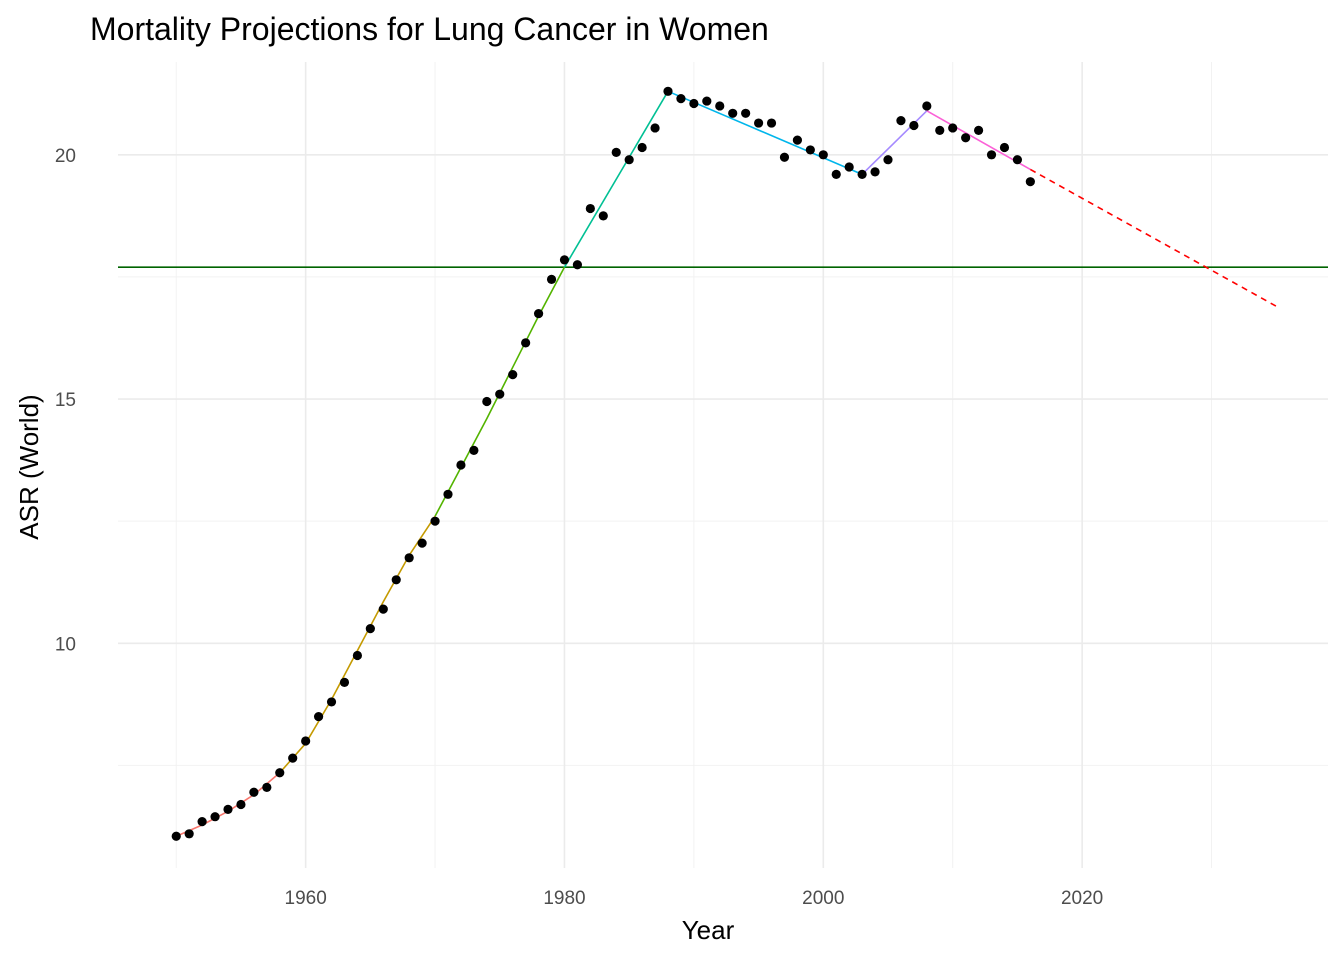  What do you see at coordinates (823, 898) in the screenshot?
I see `x-tick-label: 2000` at bounding box center [823, 898].